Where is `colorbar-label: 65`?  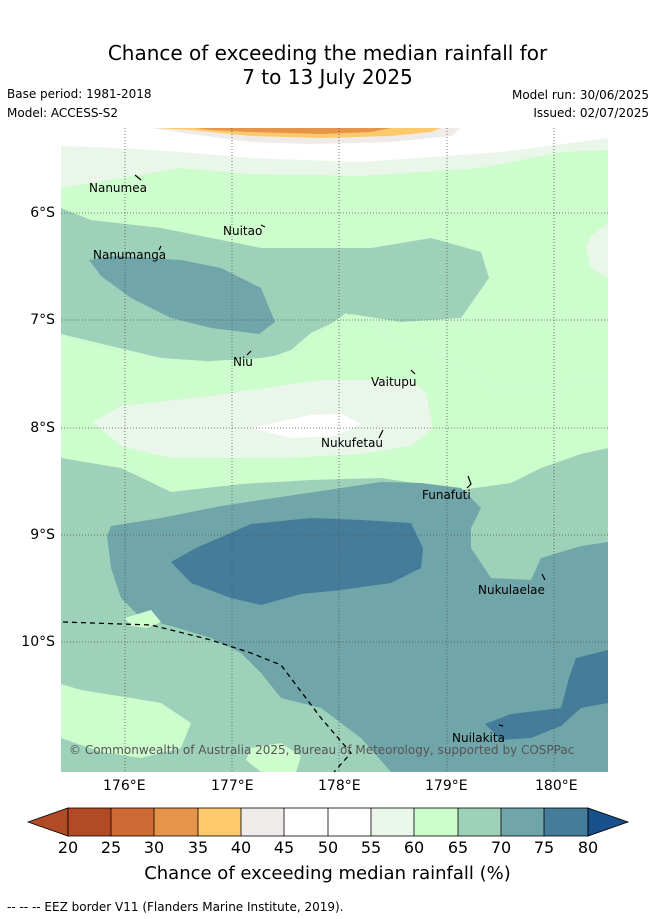
colorbar-label: 65 is located at coordinates (458, 847).